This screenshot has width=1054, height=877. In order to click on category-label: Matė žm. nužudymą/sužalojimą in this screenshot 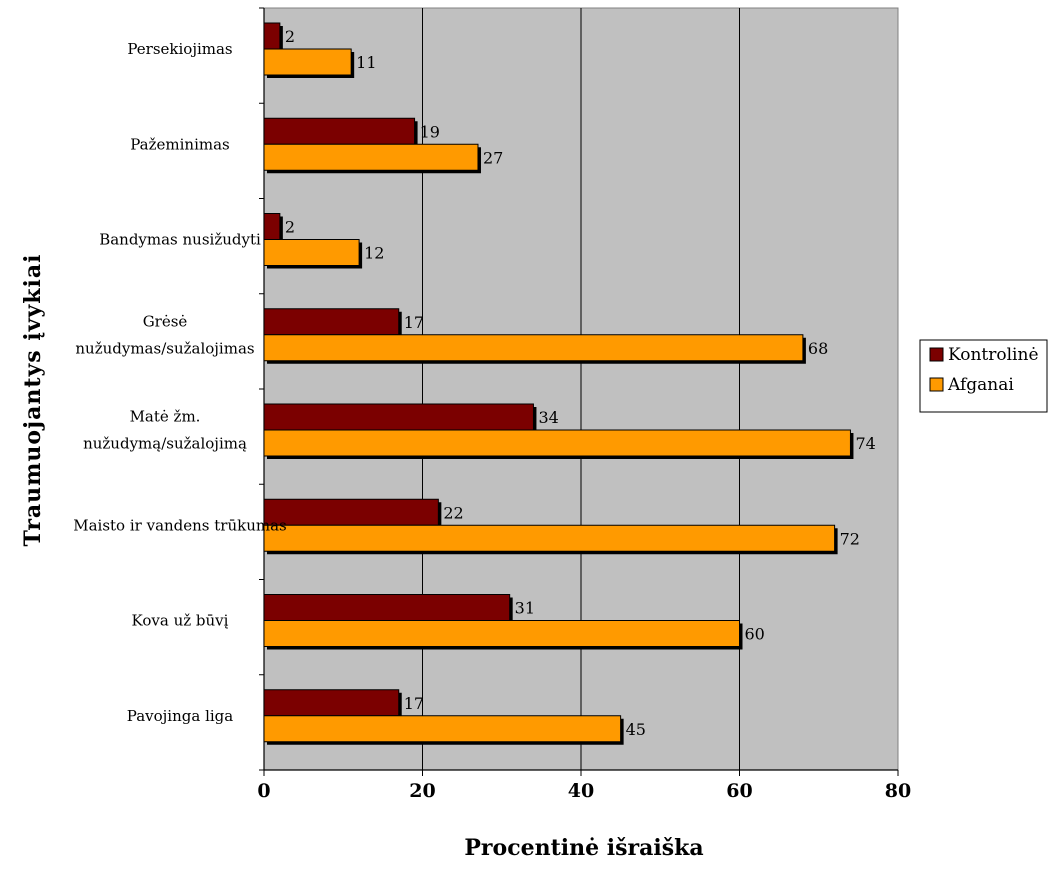, I will do `click(165, 430)`.